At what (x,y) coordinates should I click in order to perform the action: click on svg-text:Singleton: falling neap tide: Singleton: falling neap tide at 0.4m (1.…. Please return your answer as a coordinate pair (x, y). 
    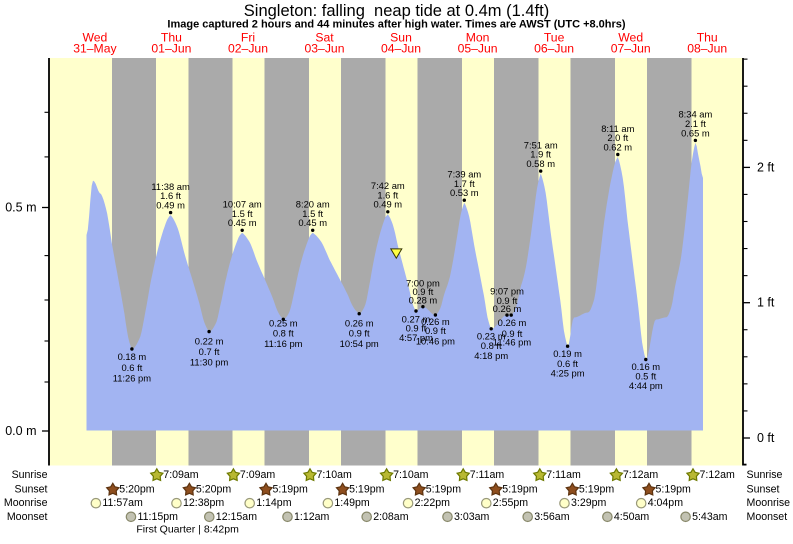
    Looking at the image, I should click on (396, 11).